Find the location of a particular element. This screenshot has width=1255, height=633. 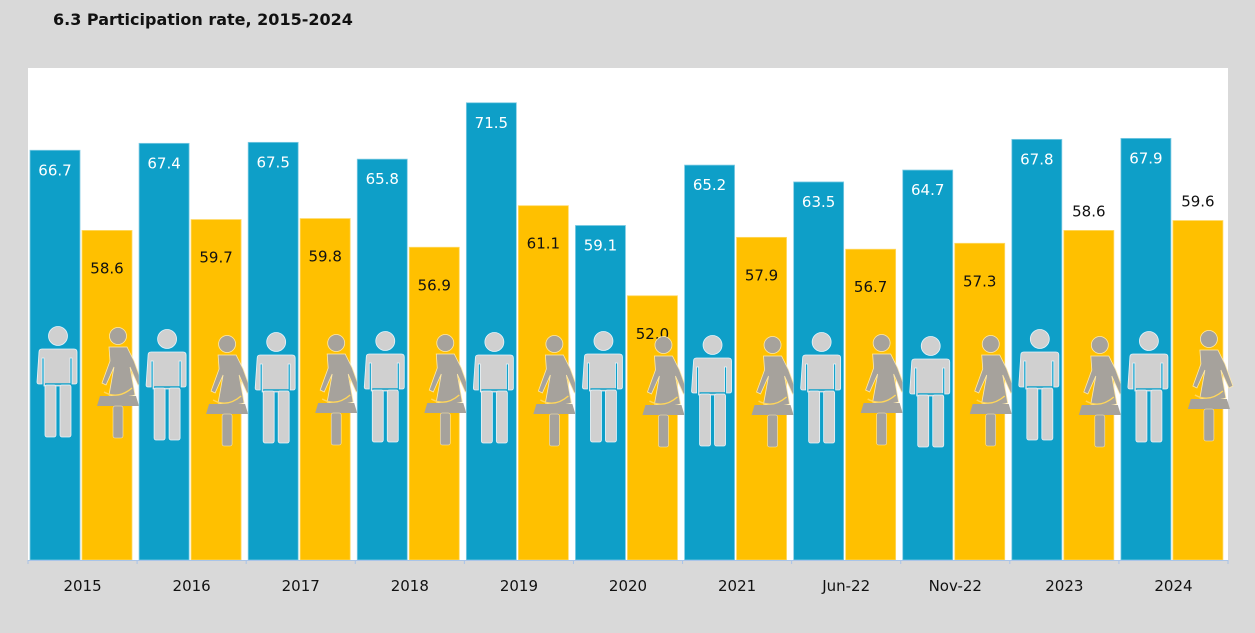

x-tick-label: 2021 is located at coordinates (737, 586).